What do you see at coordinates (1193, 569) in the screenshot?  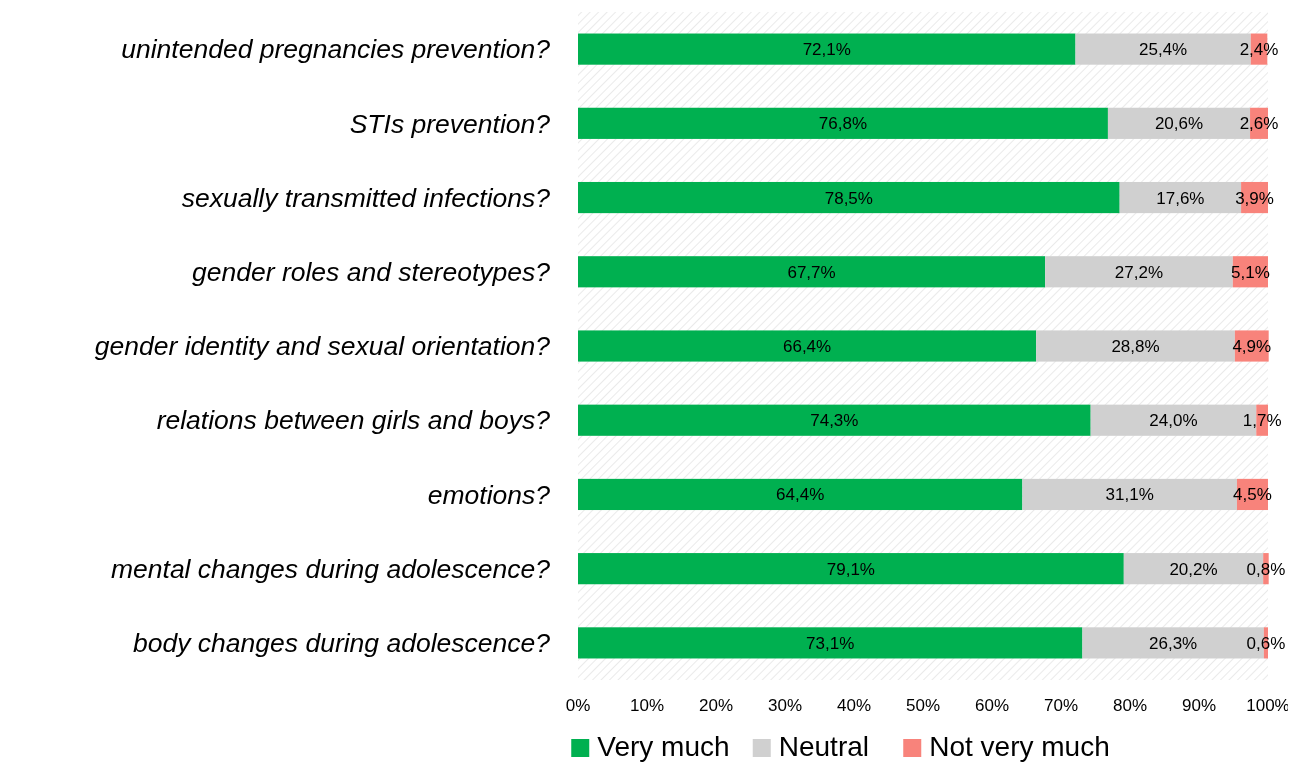 I see `data-label: 20,2%` at bounding box center [1193, 569].